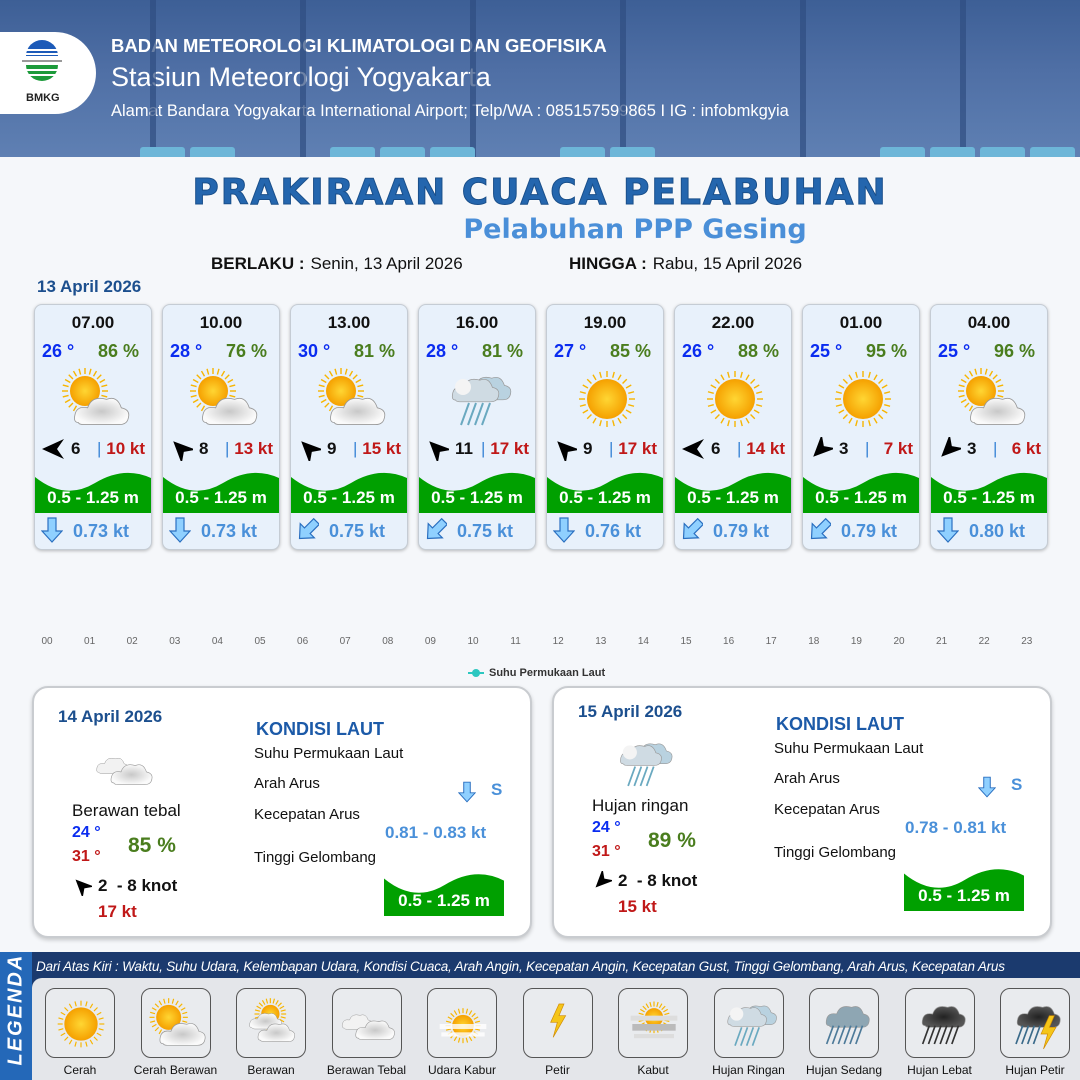 This screenshot has width=1080, height=1080. I want to click on wind-speed: 8, so click(204, 448).